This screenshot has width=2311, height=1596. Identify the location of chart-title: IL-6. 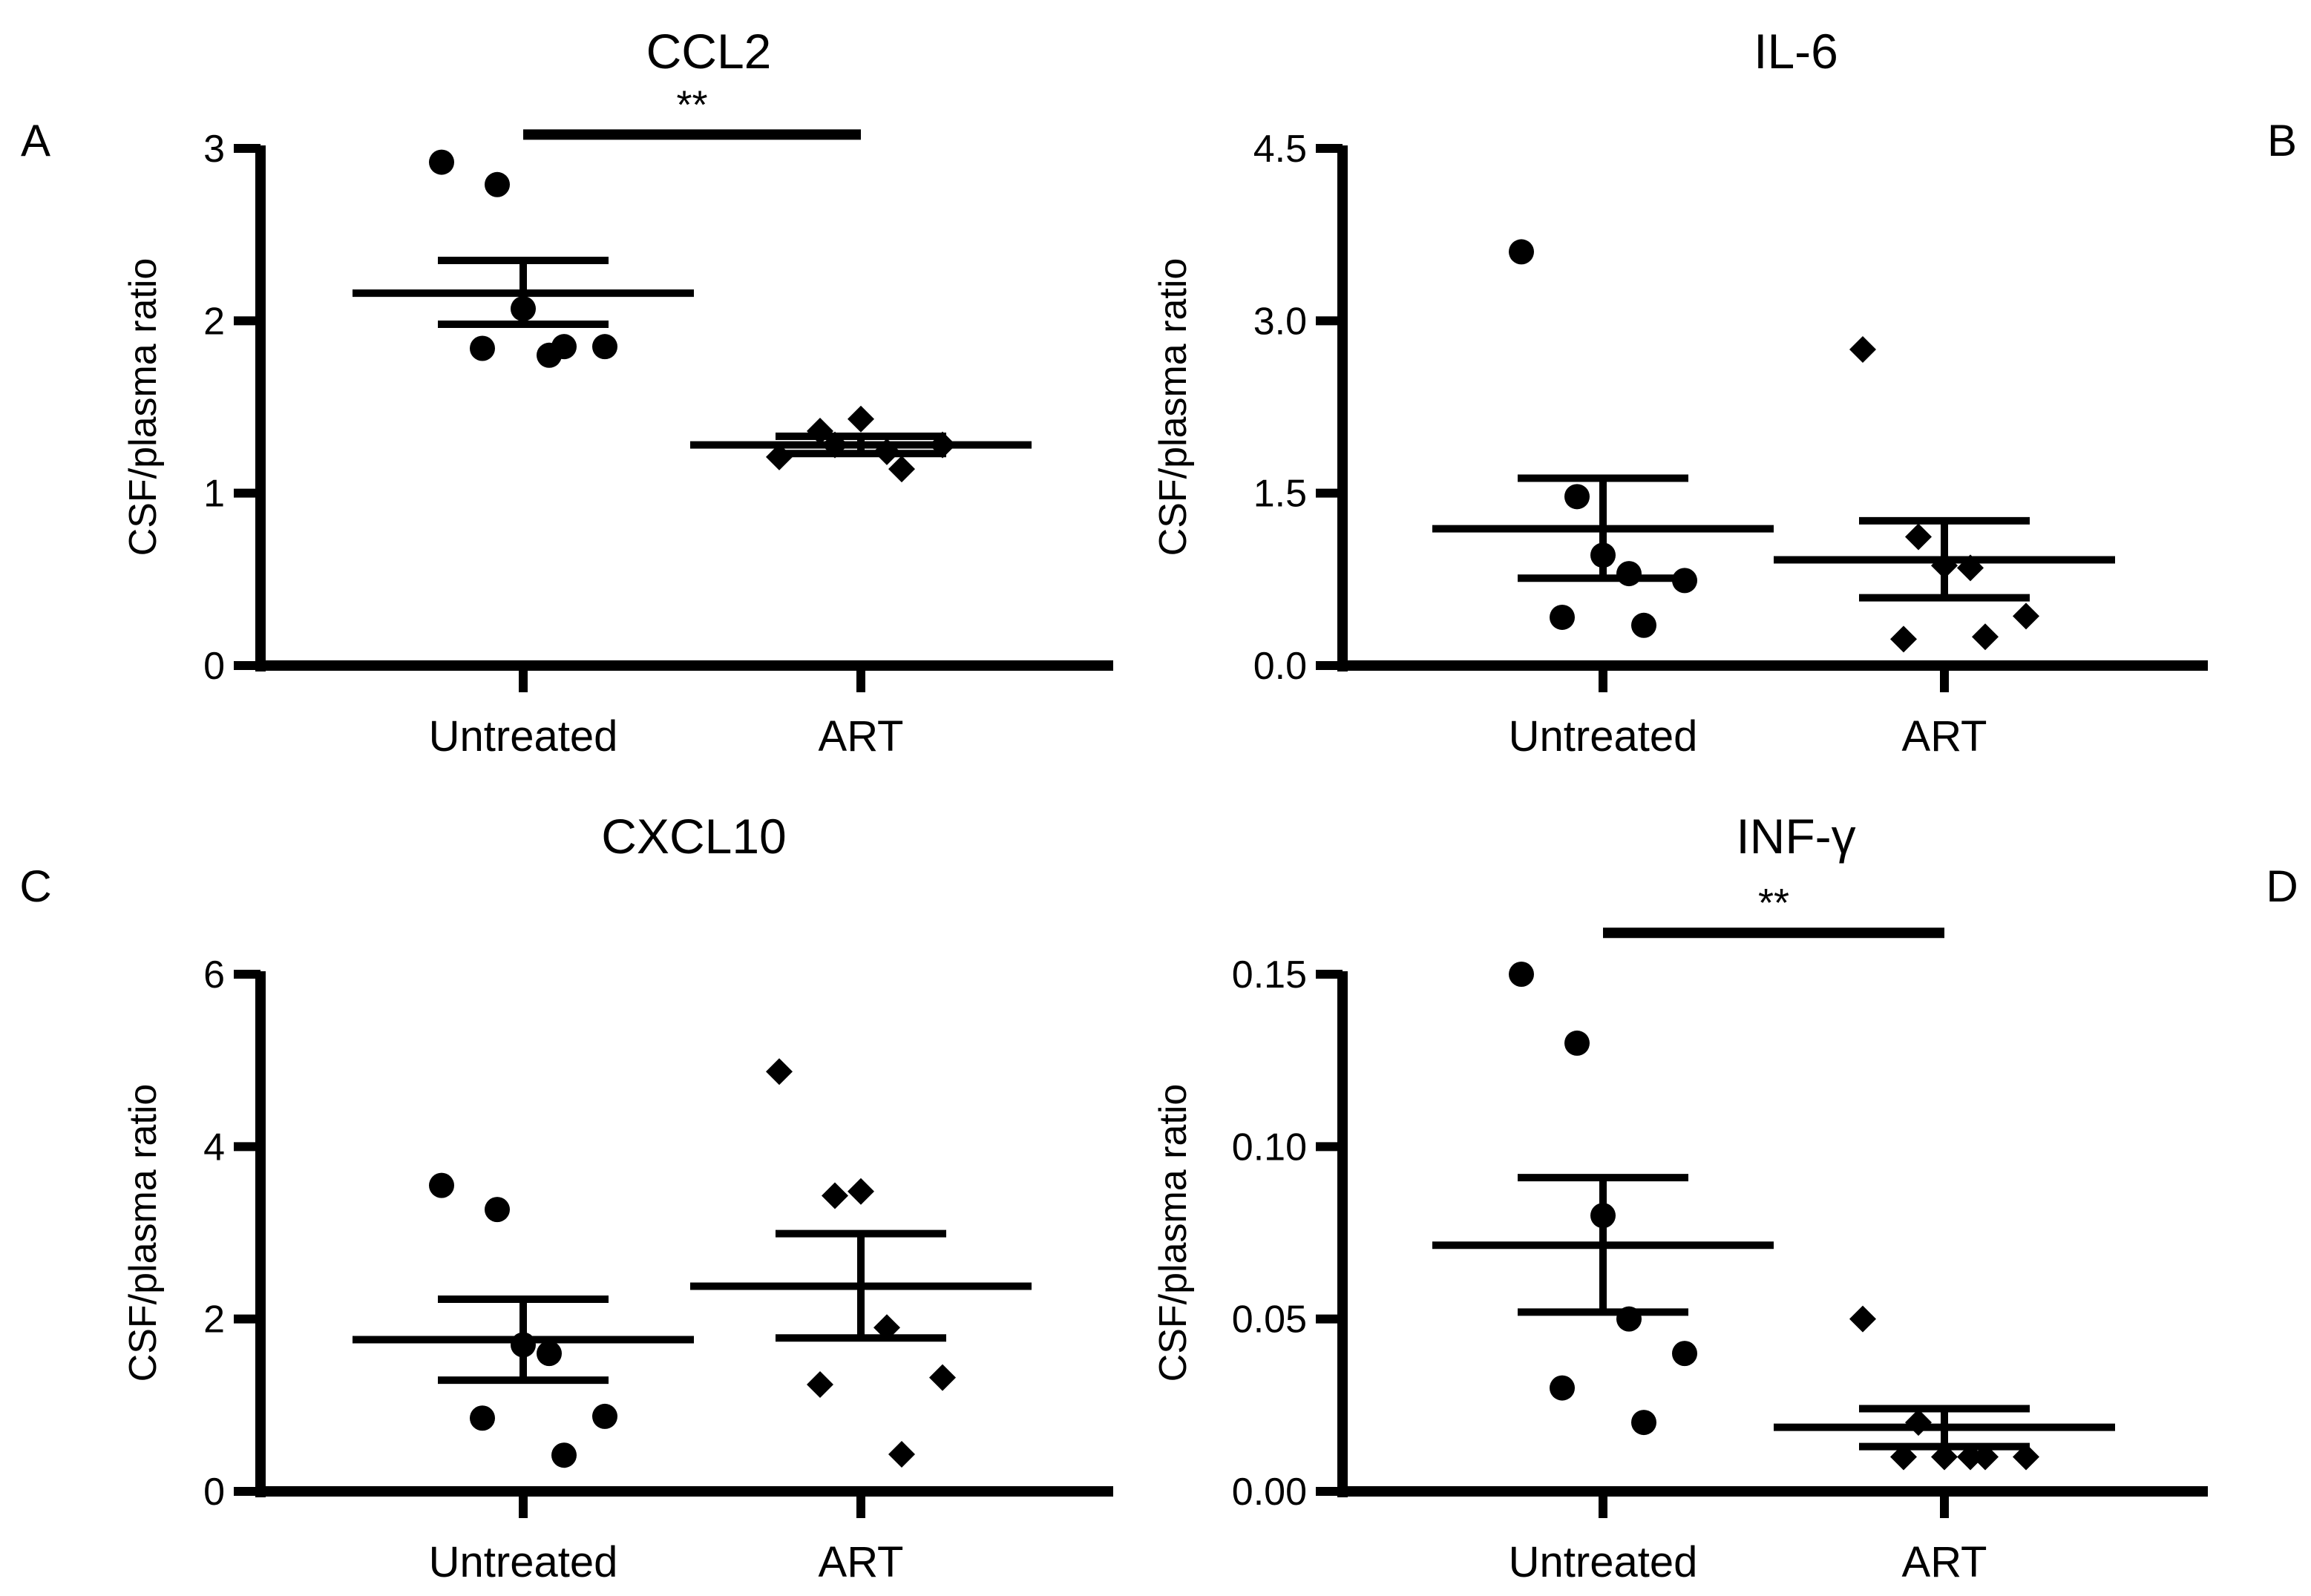
(1796, 52).